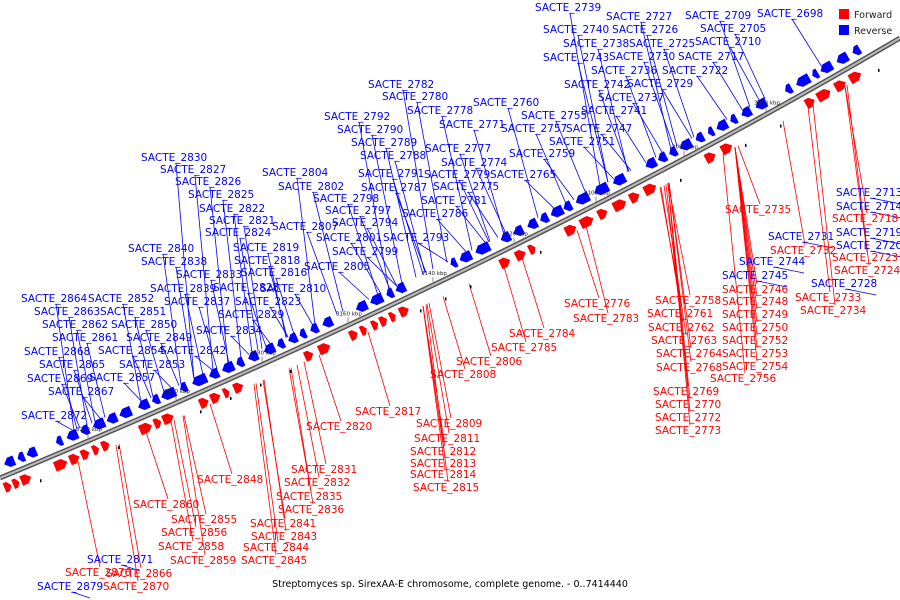 The image size is (900, 600). Describe the element at coordinates (688, 301) in the screenshot. I see `forward-gene-label: SACTE_2758` at that location.